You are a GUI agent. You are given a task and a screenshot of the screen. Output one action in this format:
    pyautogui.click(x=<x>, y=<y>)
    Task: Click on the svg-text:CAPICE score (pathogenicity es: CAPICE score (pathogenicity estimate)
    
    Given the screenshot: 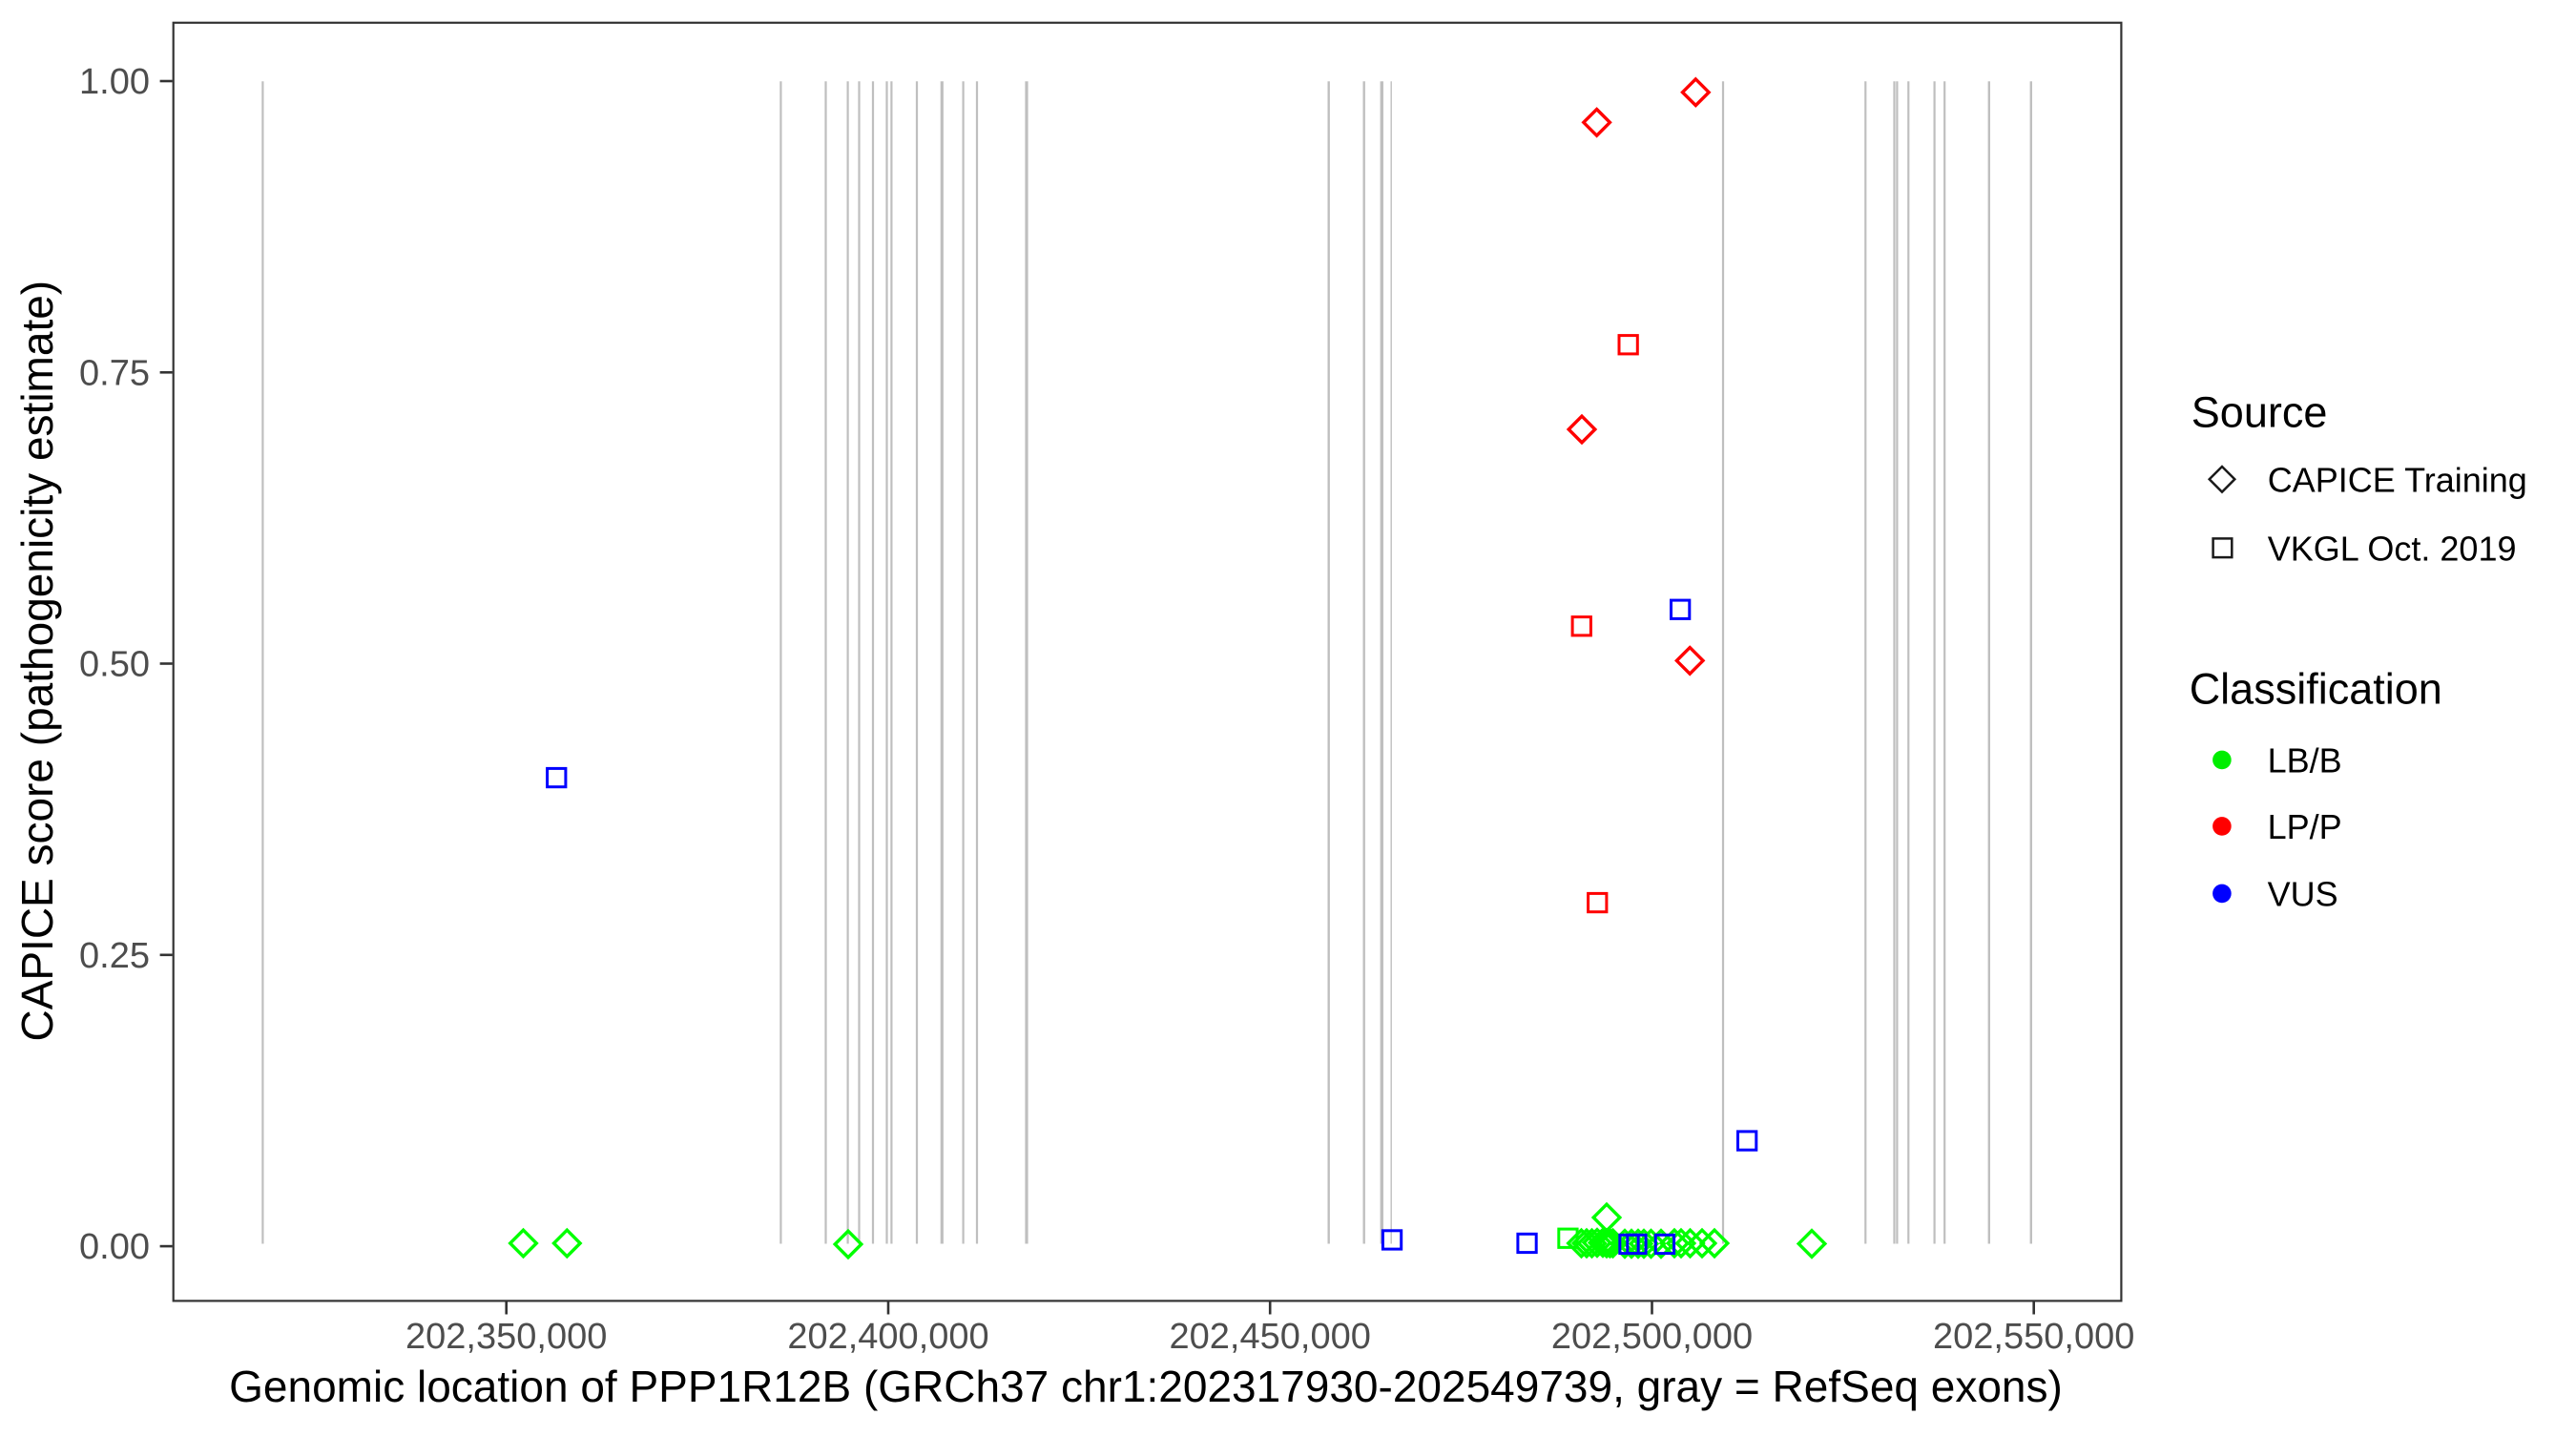 What is the action you would take?
    pyautogui.click(x=37, y=661)
    